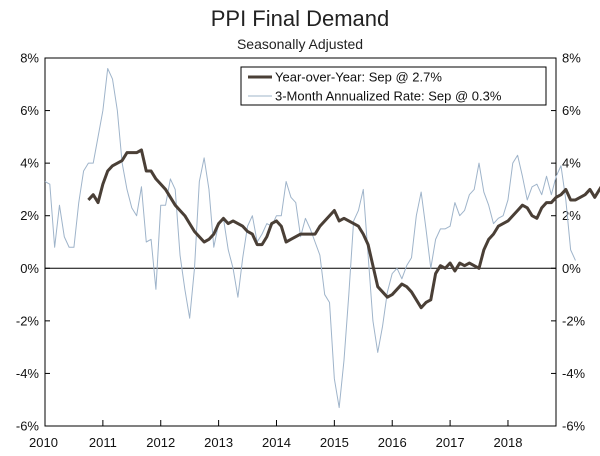 The height and width of the screenshot is (456, 600). I want to click on y-tick-label-left: 8%, so click(29, 58).